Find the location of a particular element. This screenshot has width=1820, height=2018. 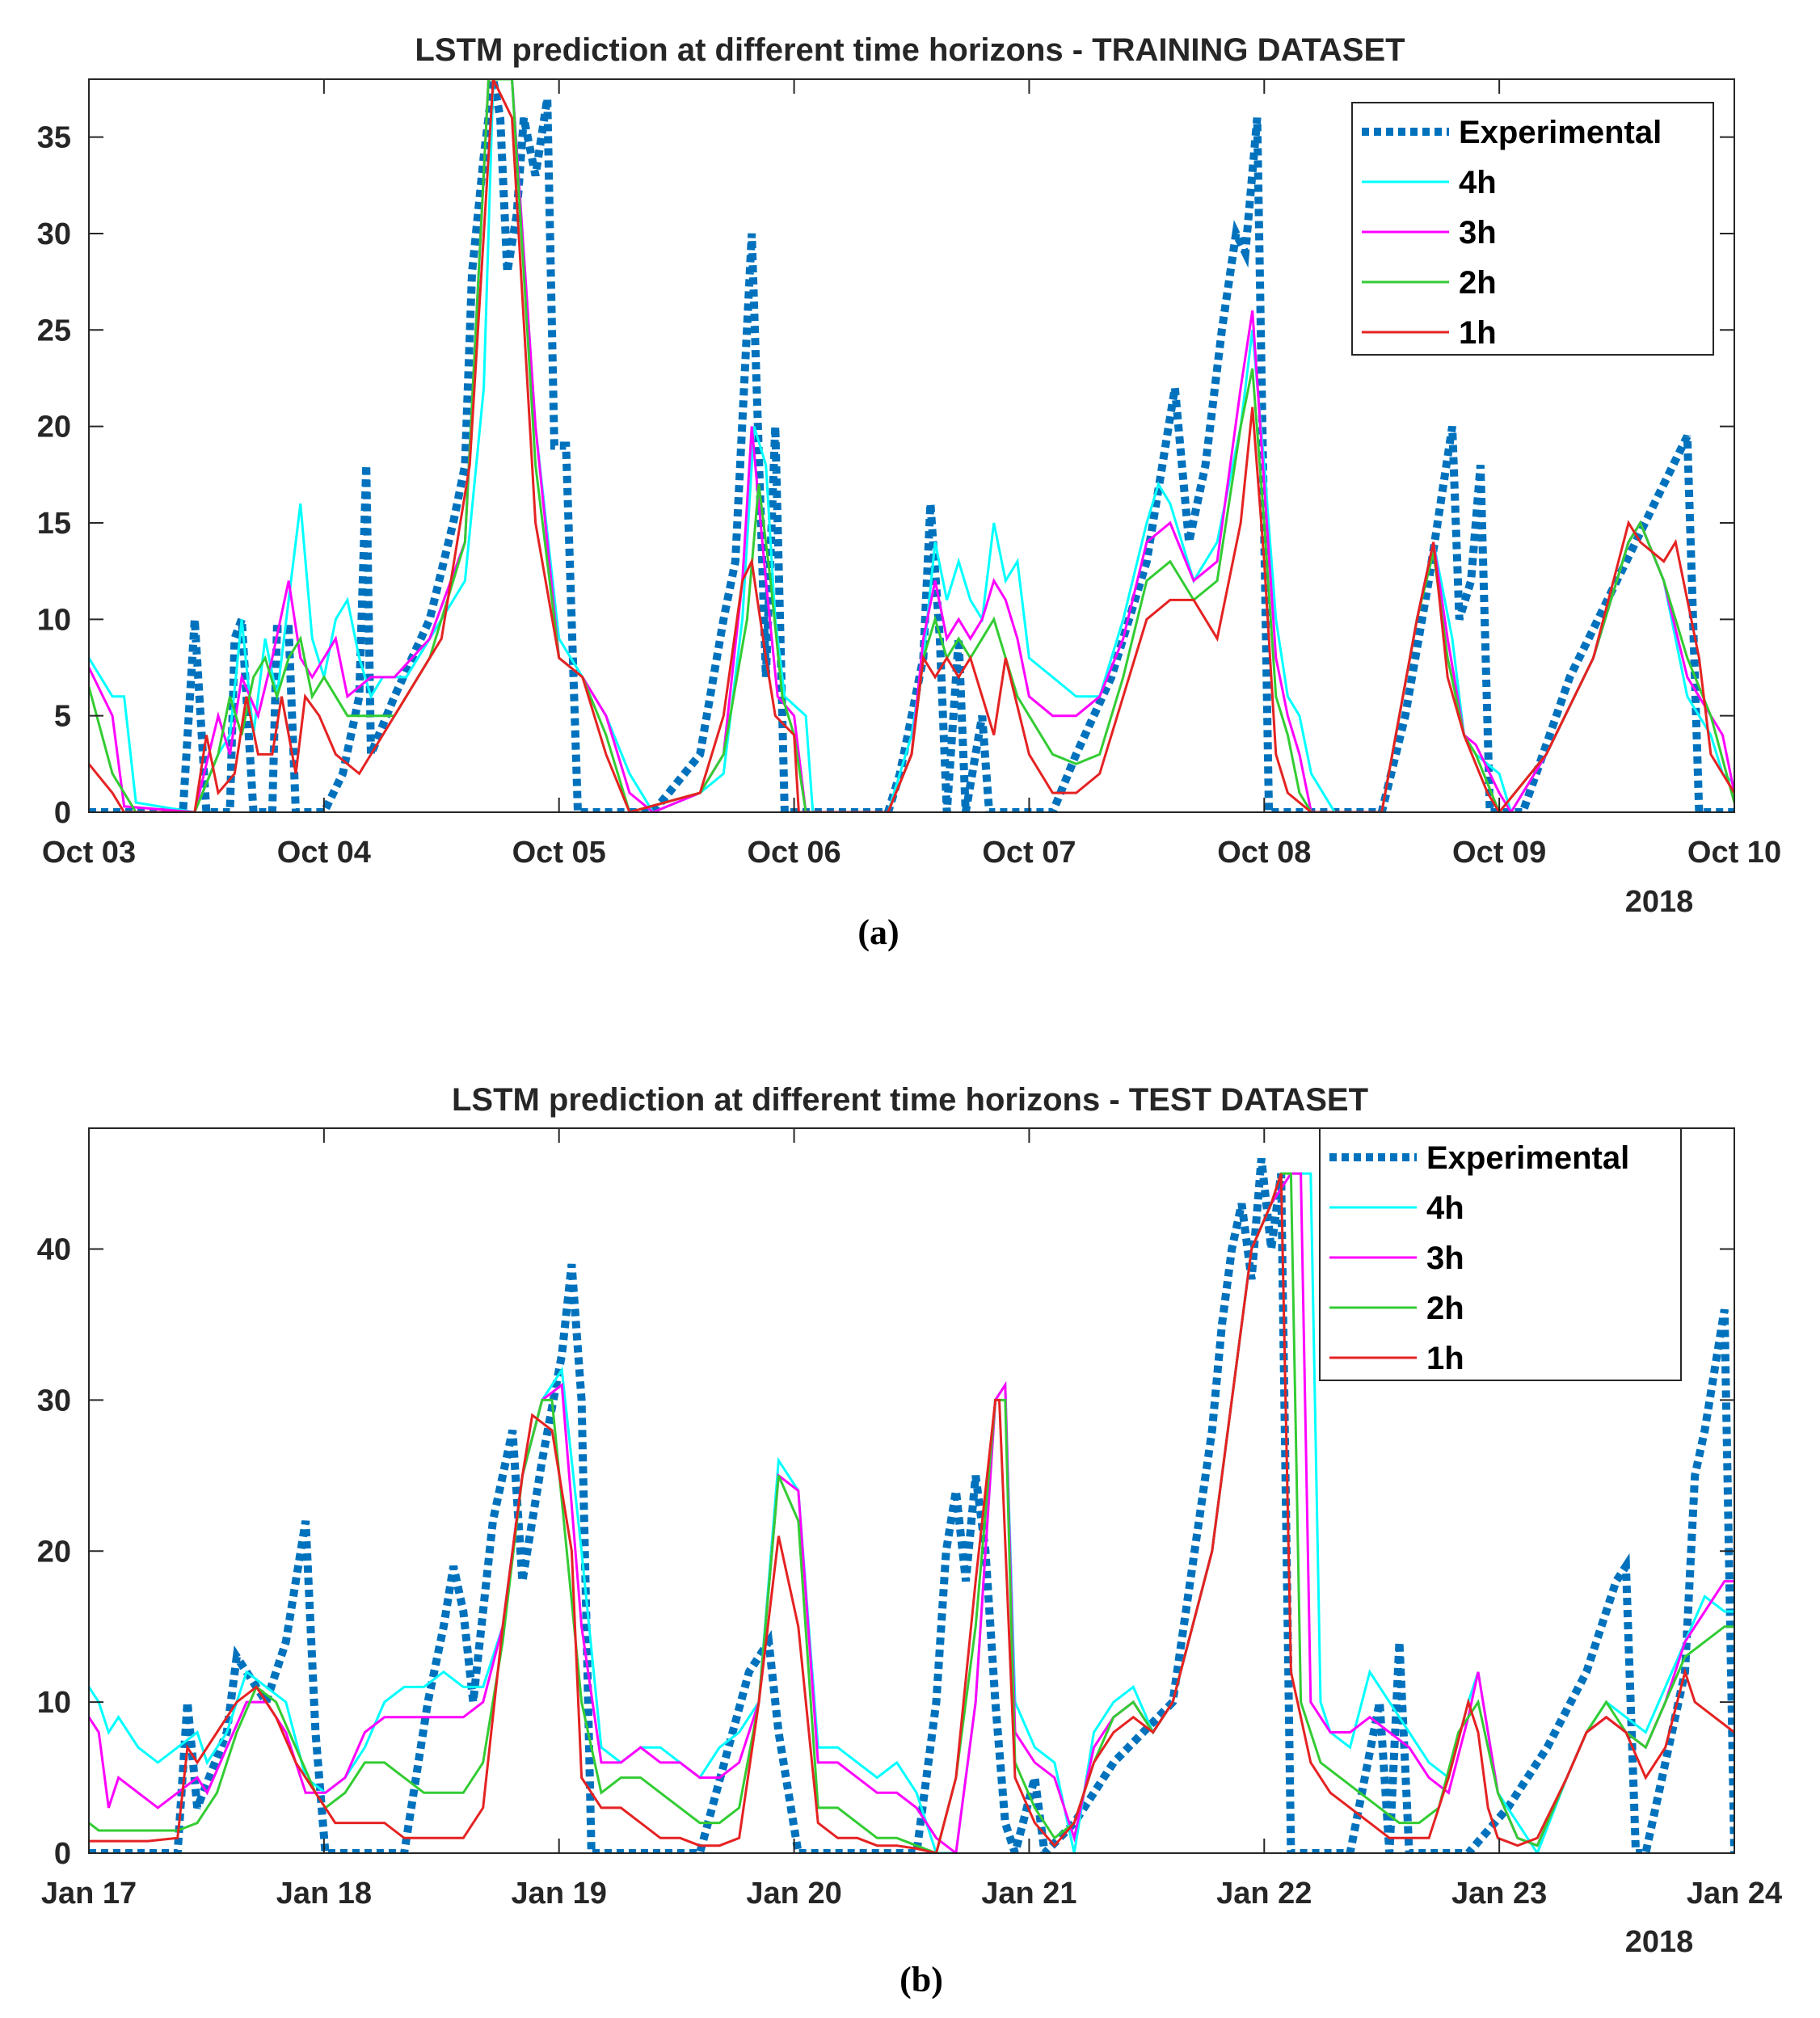

x-tick-label: Jan 22 is located at coordinates (1264, 1894).